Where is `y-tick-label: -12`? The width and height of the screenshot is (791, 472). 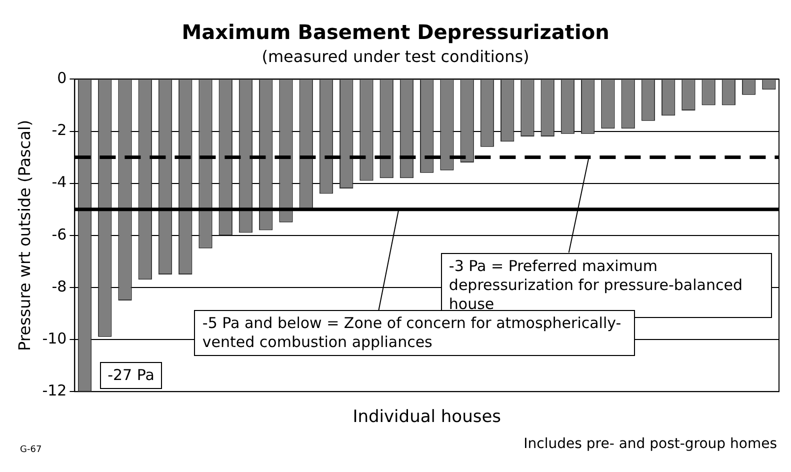
y-tick-label: -12 is located at coordinates (54, 390).